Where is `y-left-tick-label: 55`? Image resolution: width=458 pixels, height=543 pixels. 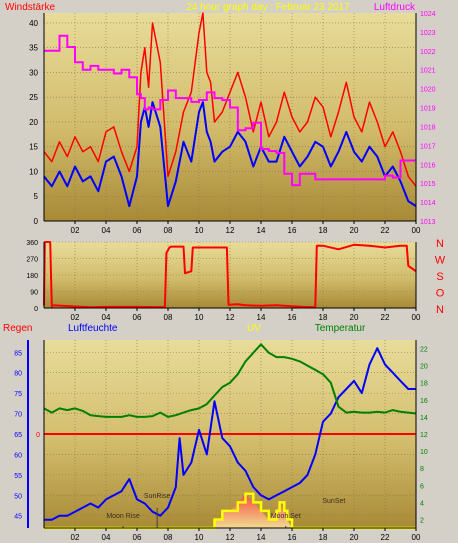 y-left-tick-label: 55 is located at coordinates (18, 476).